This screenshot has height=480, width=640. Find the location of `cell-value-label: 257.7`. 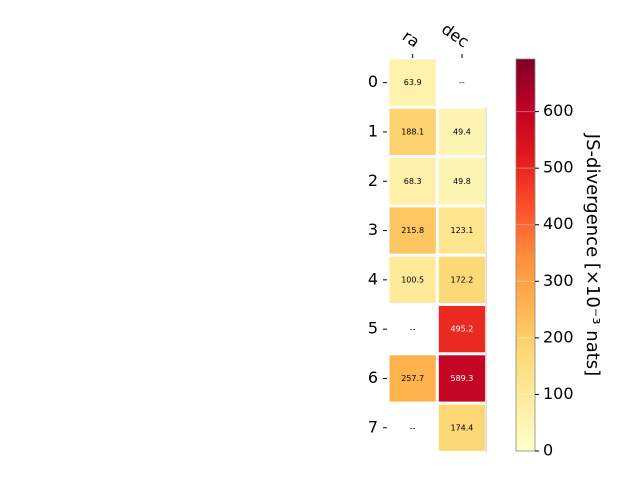

cell-value-label: 257.7 is located at coordinates (412, 378).